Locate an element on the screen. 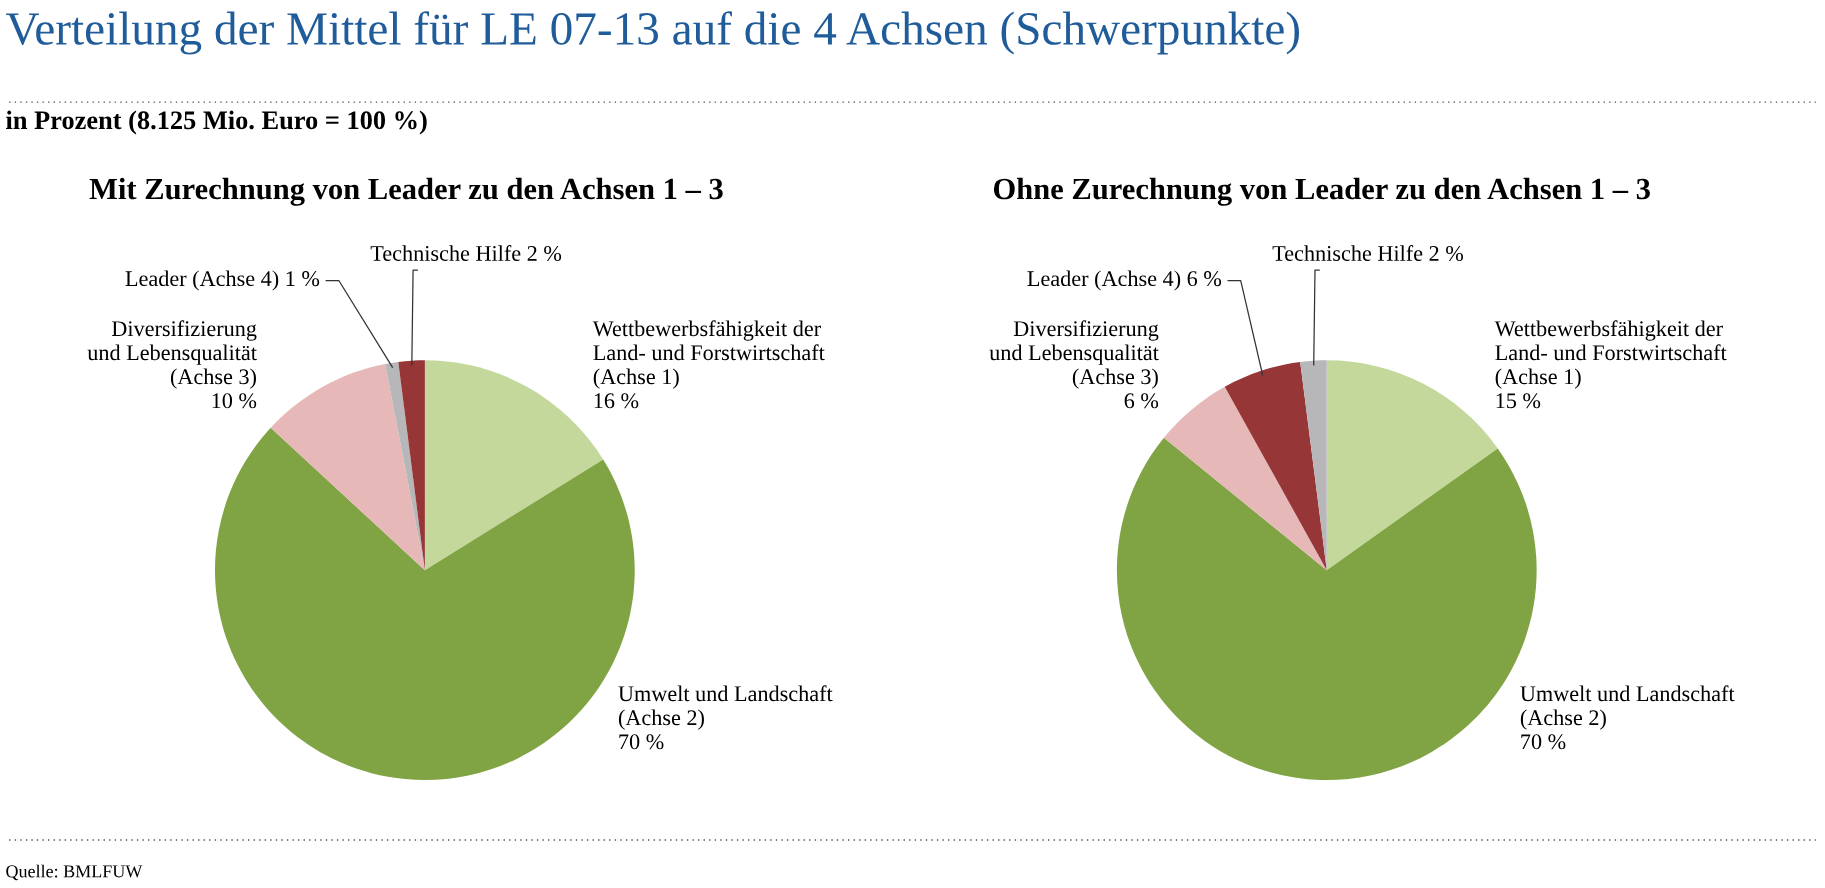 The height and width of the screenshot is (888, 1825). text: Ohne Zurechnung von Leader zu den Achsen 1 – 3 is located at coordinates (1321, 191).